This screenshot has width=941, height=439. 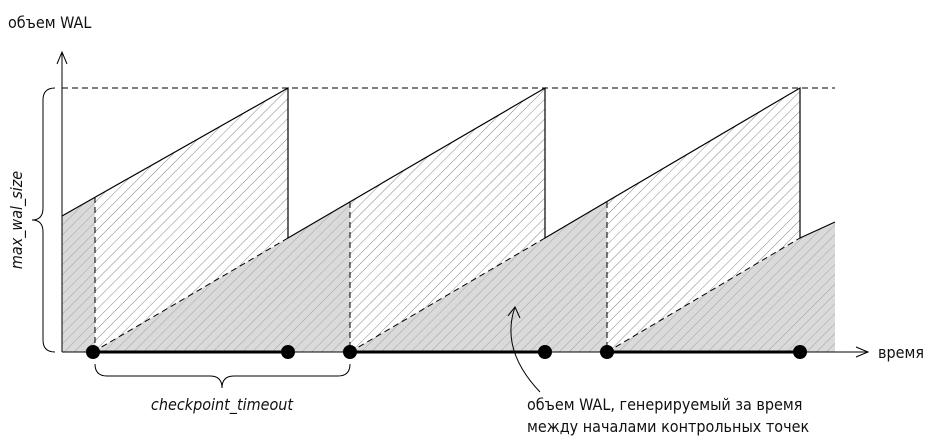 What do you see at coordinates (223, 405) in the screenshot?
I see `checkpoint-timeout-label: checkpoint_timeout` at bounding box center [223, 405].